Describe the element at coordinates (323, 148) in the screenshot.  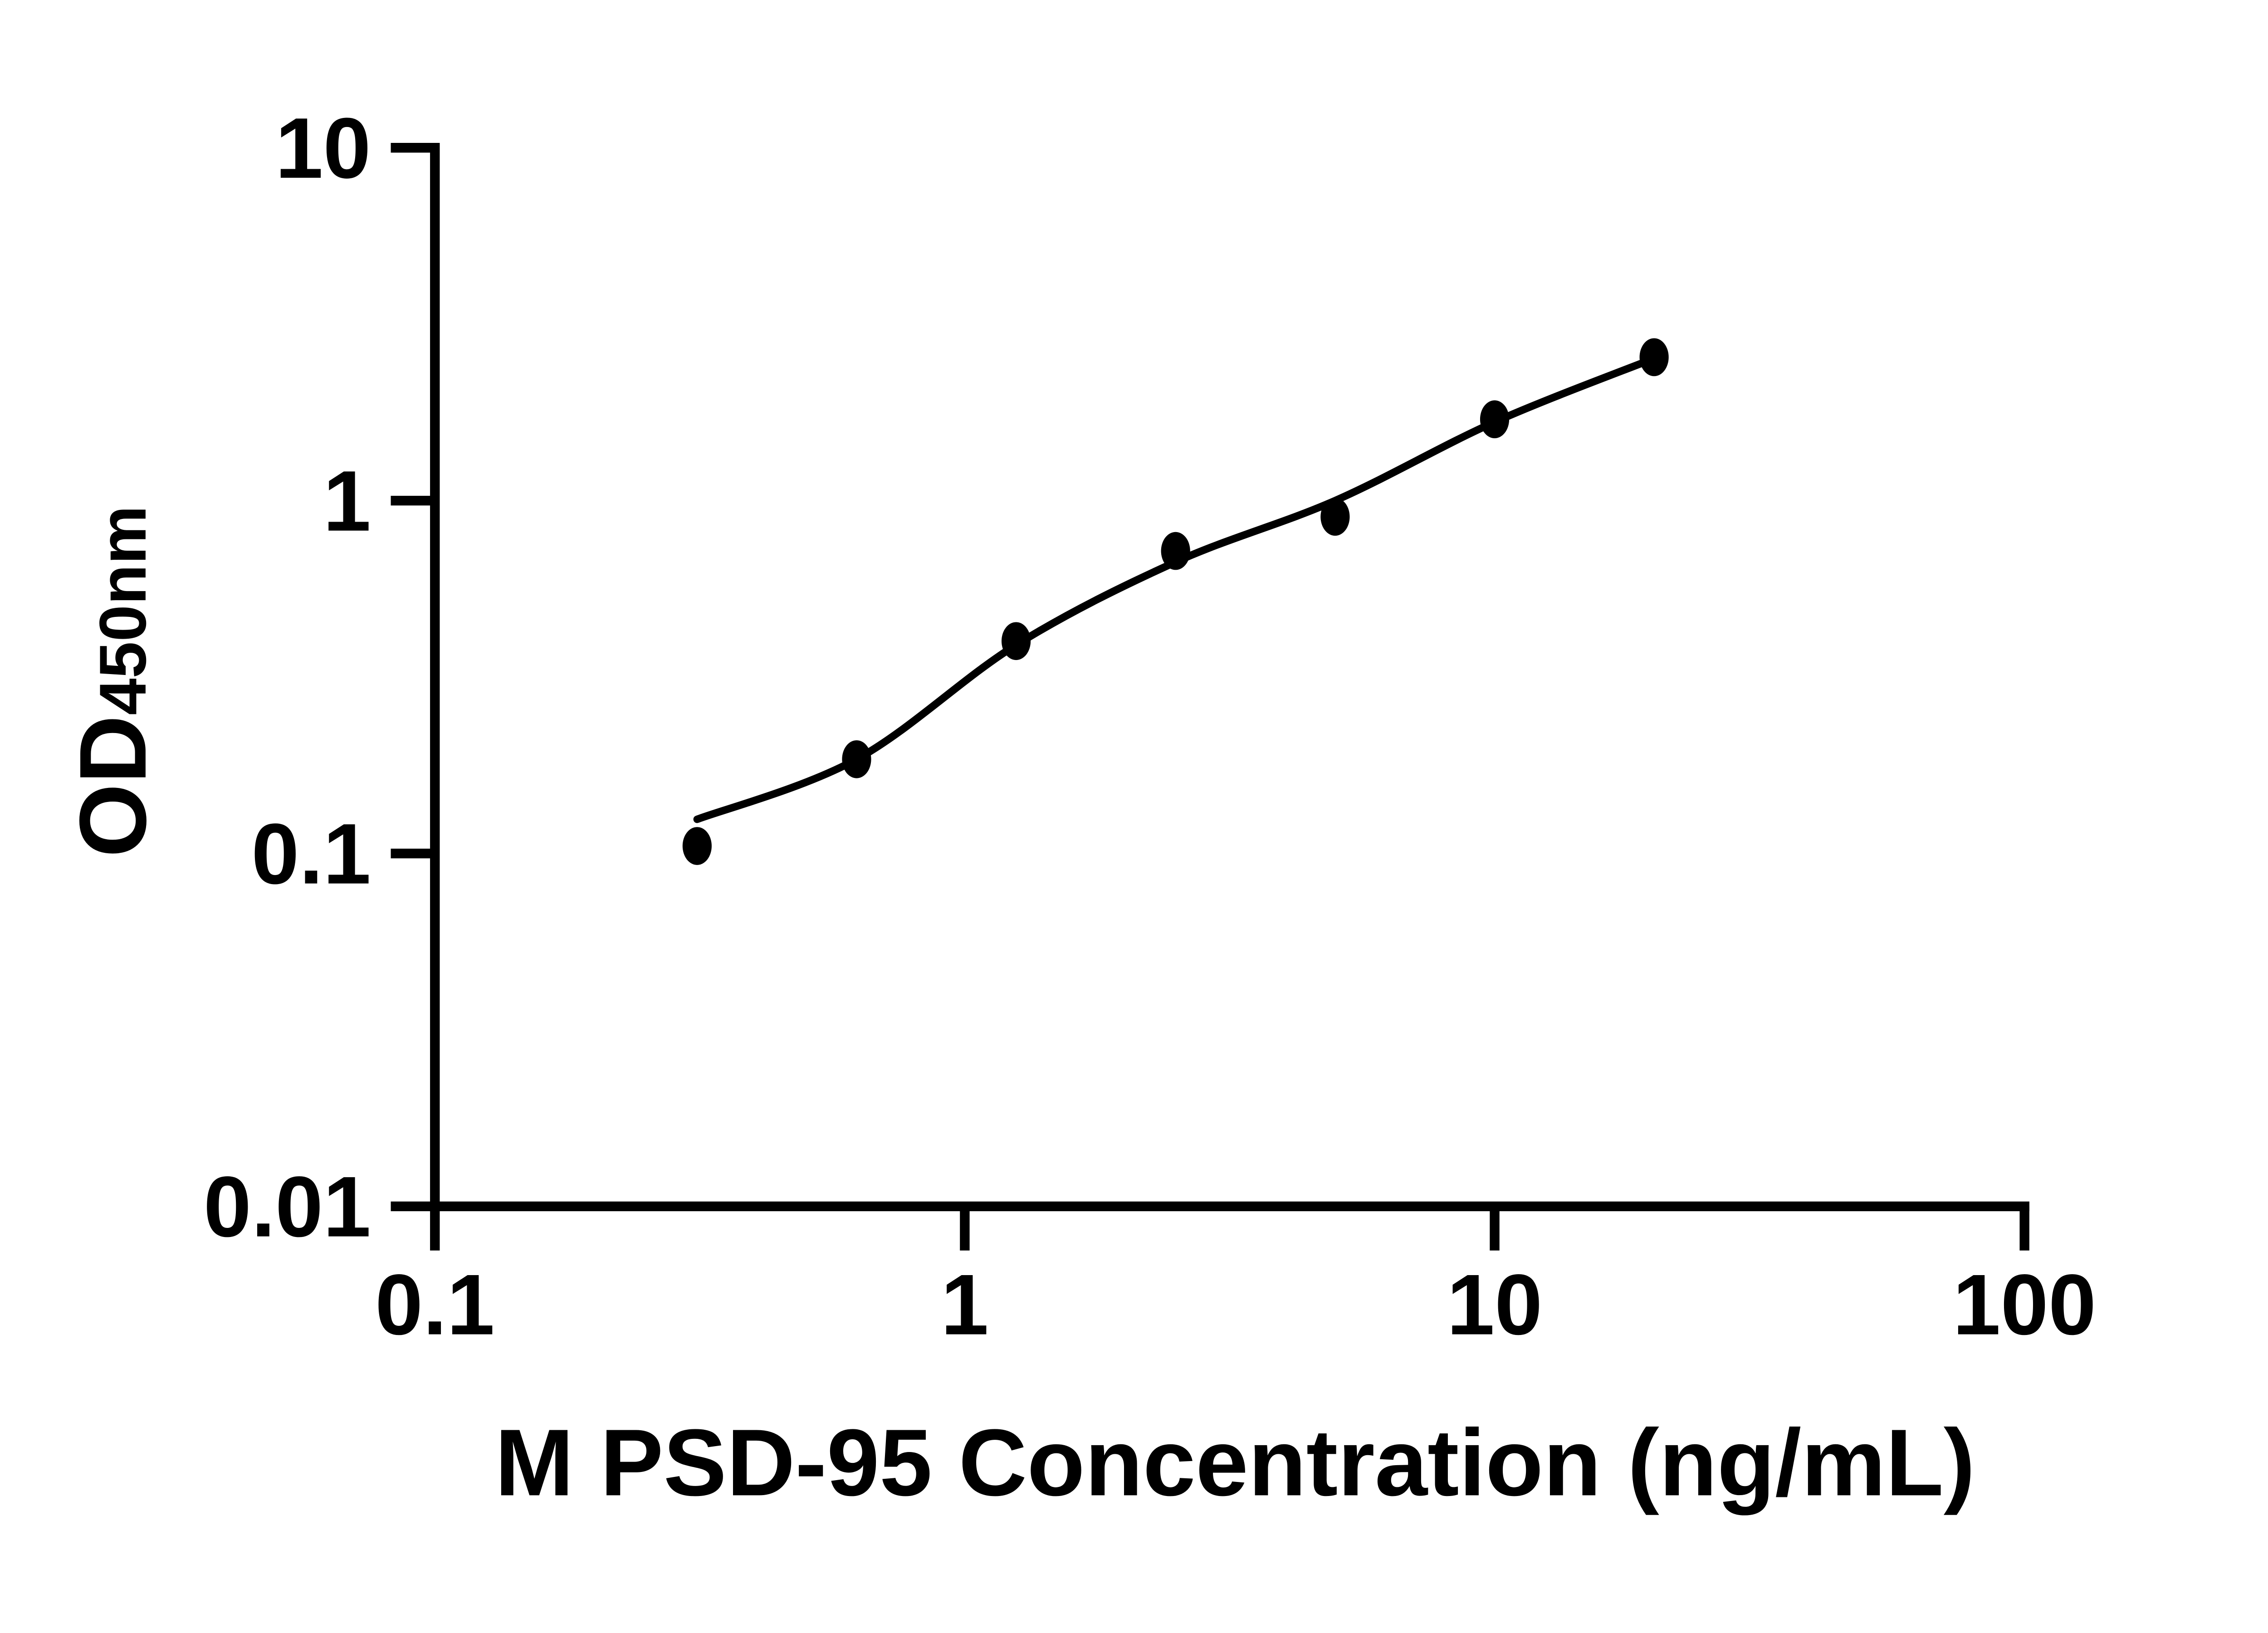
I see `y-tick-label: 10` at that location.